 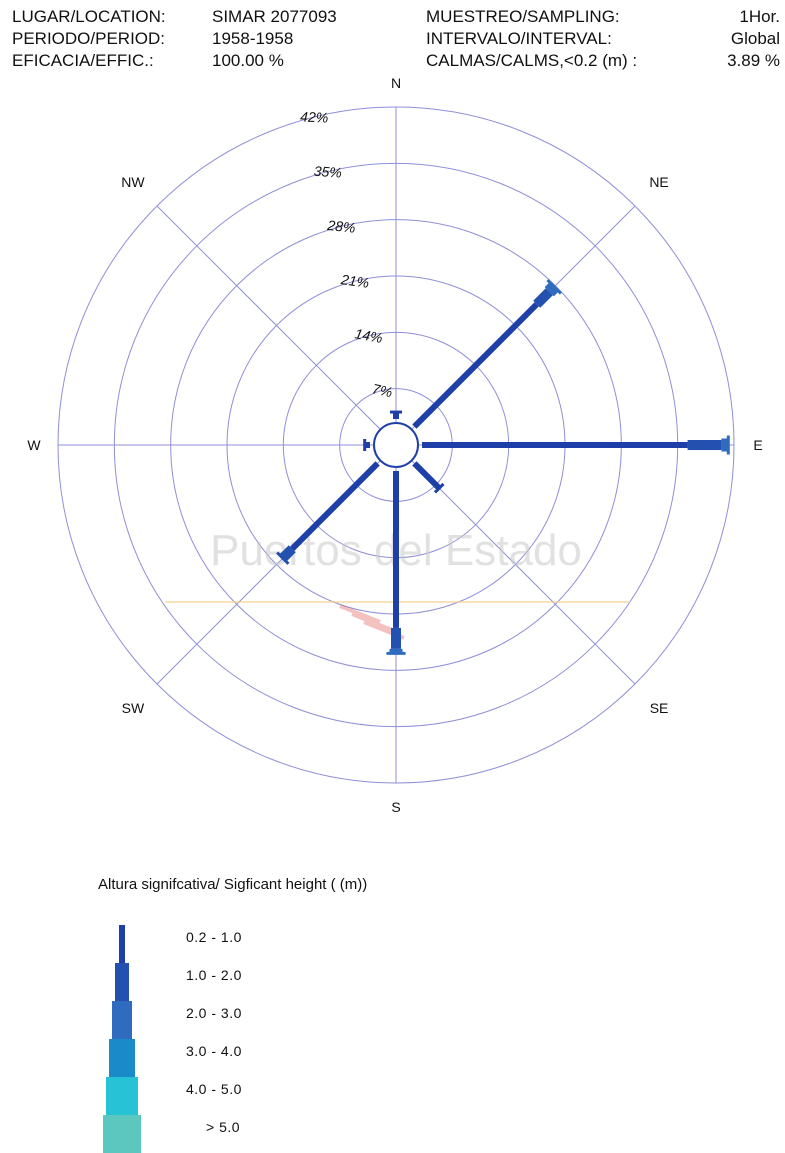 What do you see at coordinates (396, 83) in the screenshot?
I see `direction-label-n: N` at bounding box center [396, 83].